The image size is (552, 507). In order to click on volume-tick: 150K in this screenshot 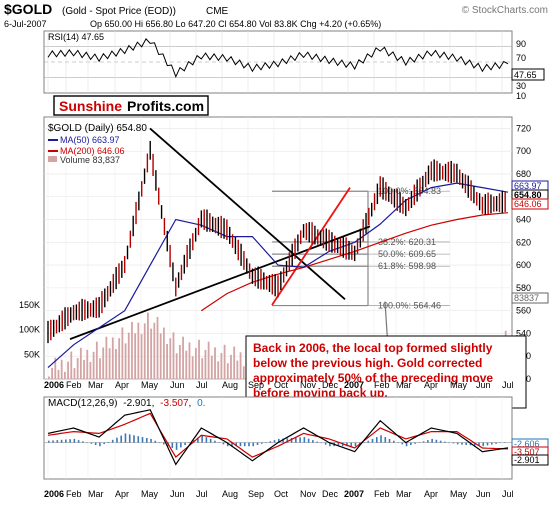, I will do `click(29, 305)`.